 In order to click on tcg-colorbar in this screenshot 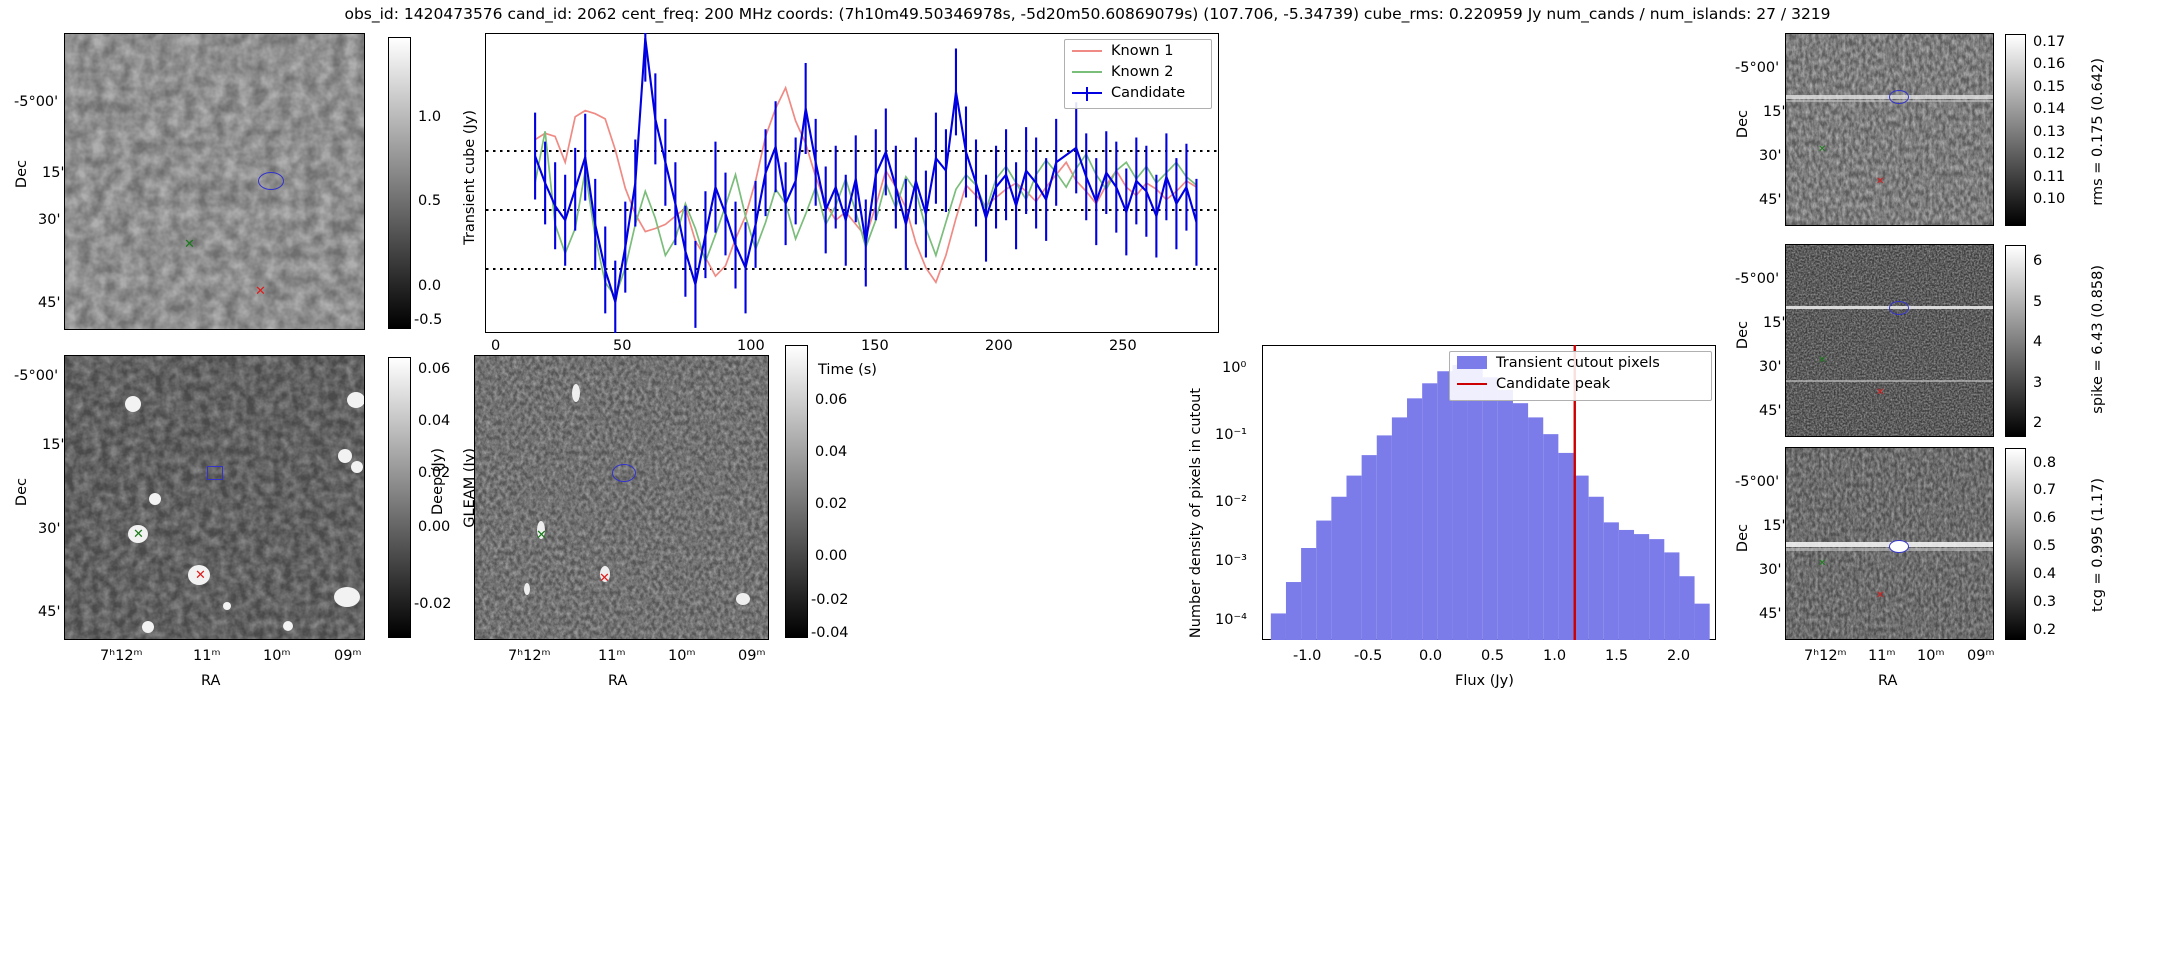, I will do `click(2015, 544)`.